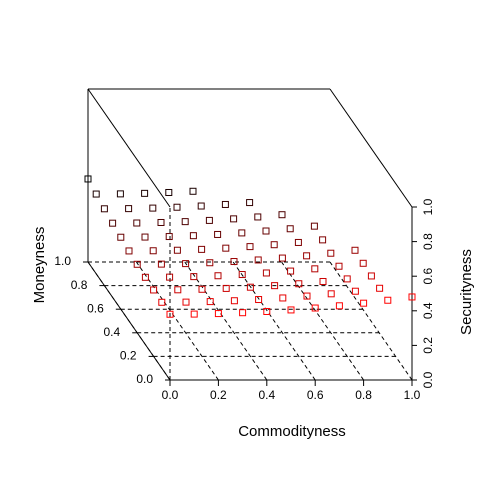  What do you see at coordinates (79, 285) in the screenshot?
I see `y-tick-label: 0.8` at bounding box center [79, 285].